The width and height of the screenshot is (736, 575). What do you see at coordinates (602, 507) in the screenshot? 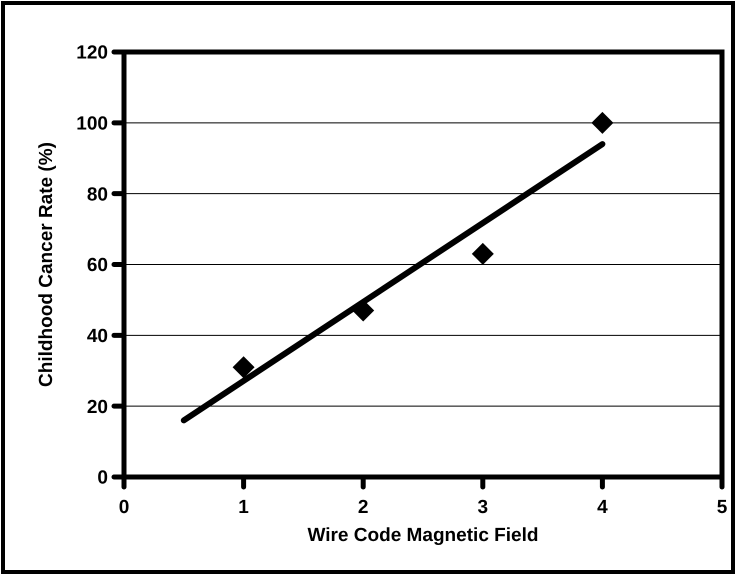
I see `x-tick-label: 4` at bounding box center [602, 507].